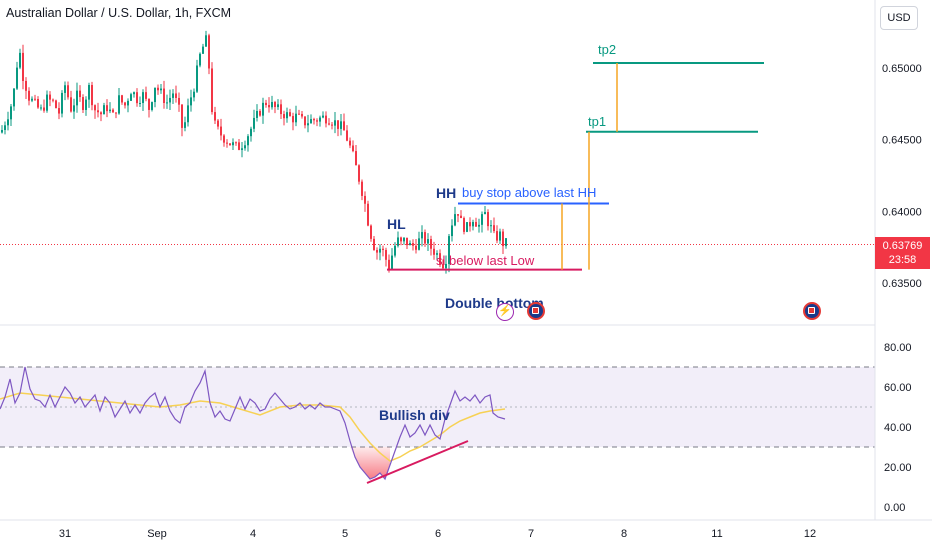  I want to click on buy-stop-text: buy stop above last HH, so click(529, 192).